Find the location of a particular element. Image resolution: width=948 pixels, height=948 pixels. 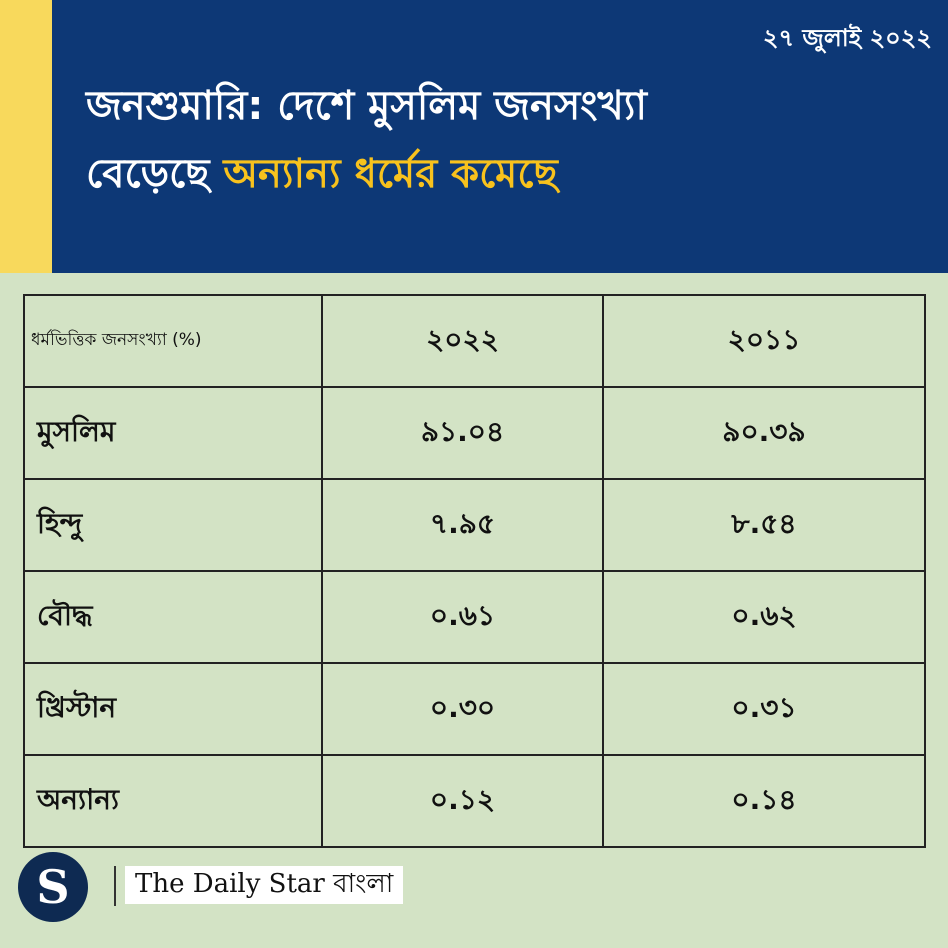

headline-line-1: জনশুমারি: দেশে মুসলিম জনসংখ্যা is located at coordinates (366, 106).